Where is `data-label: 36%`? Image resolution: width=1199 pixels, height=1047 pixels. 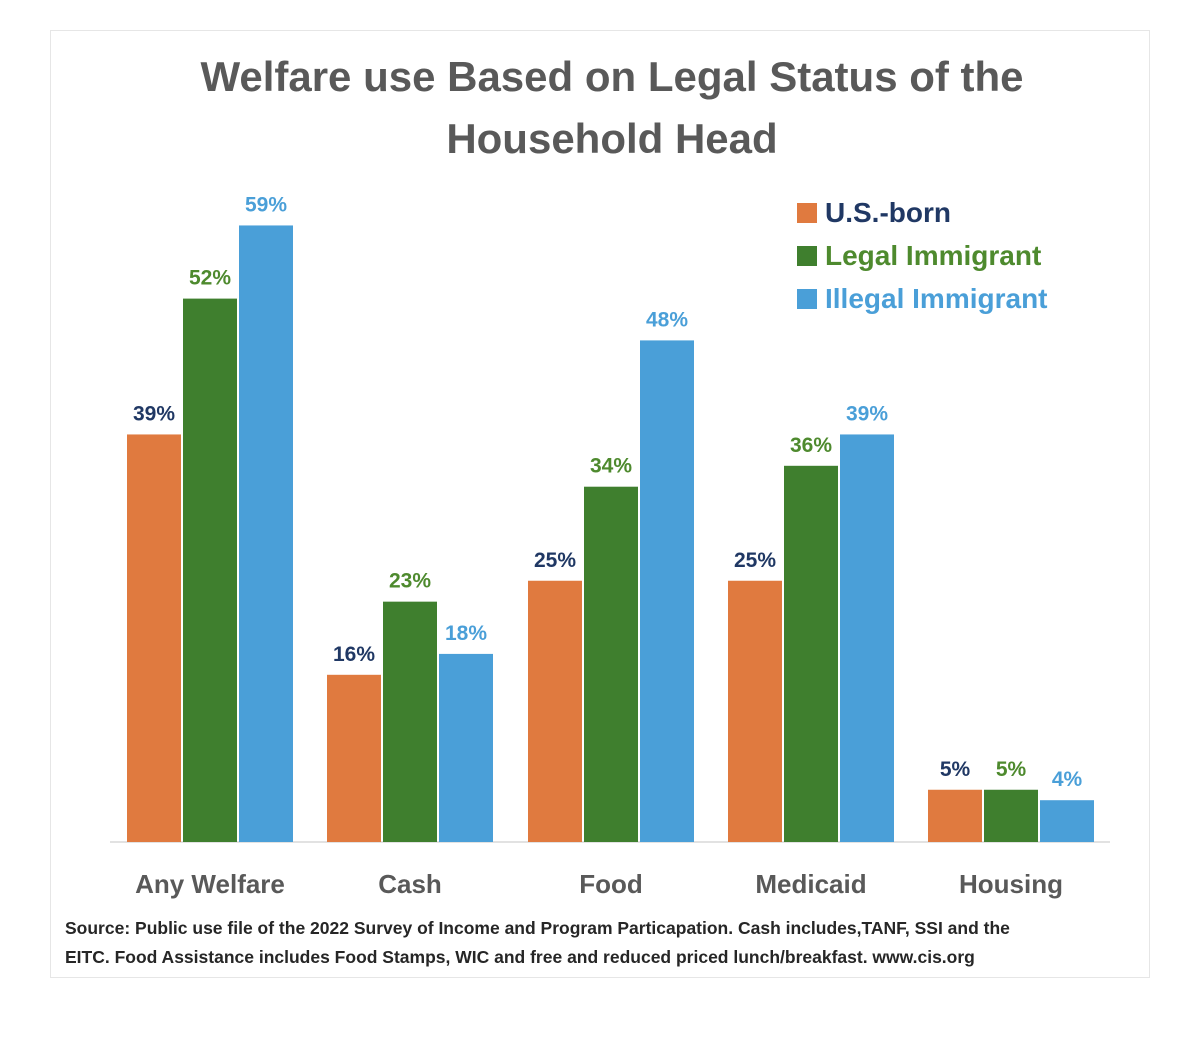
data-label: 36% is located at coordinates (811, 445).